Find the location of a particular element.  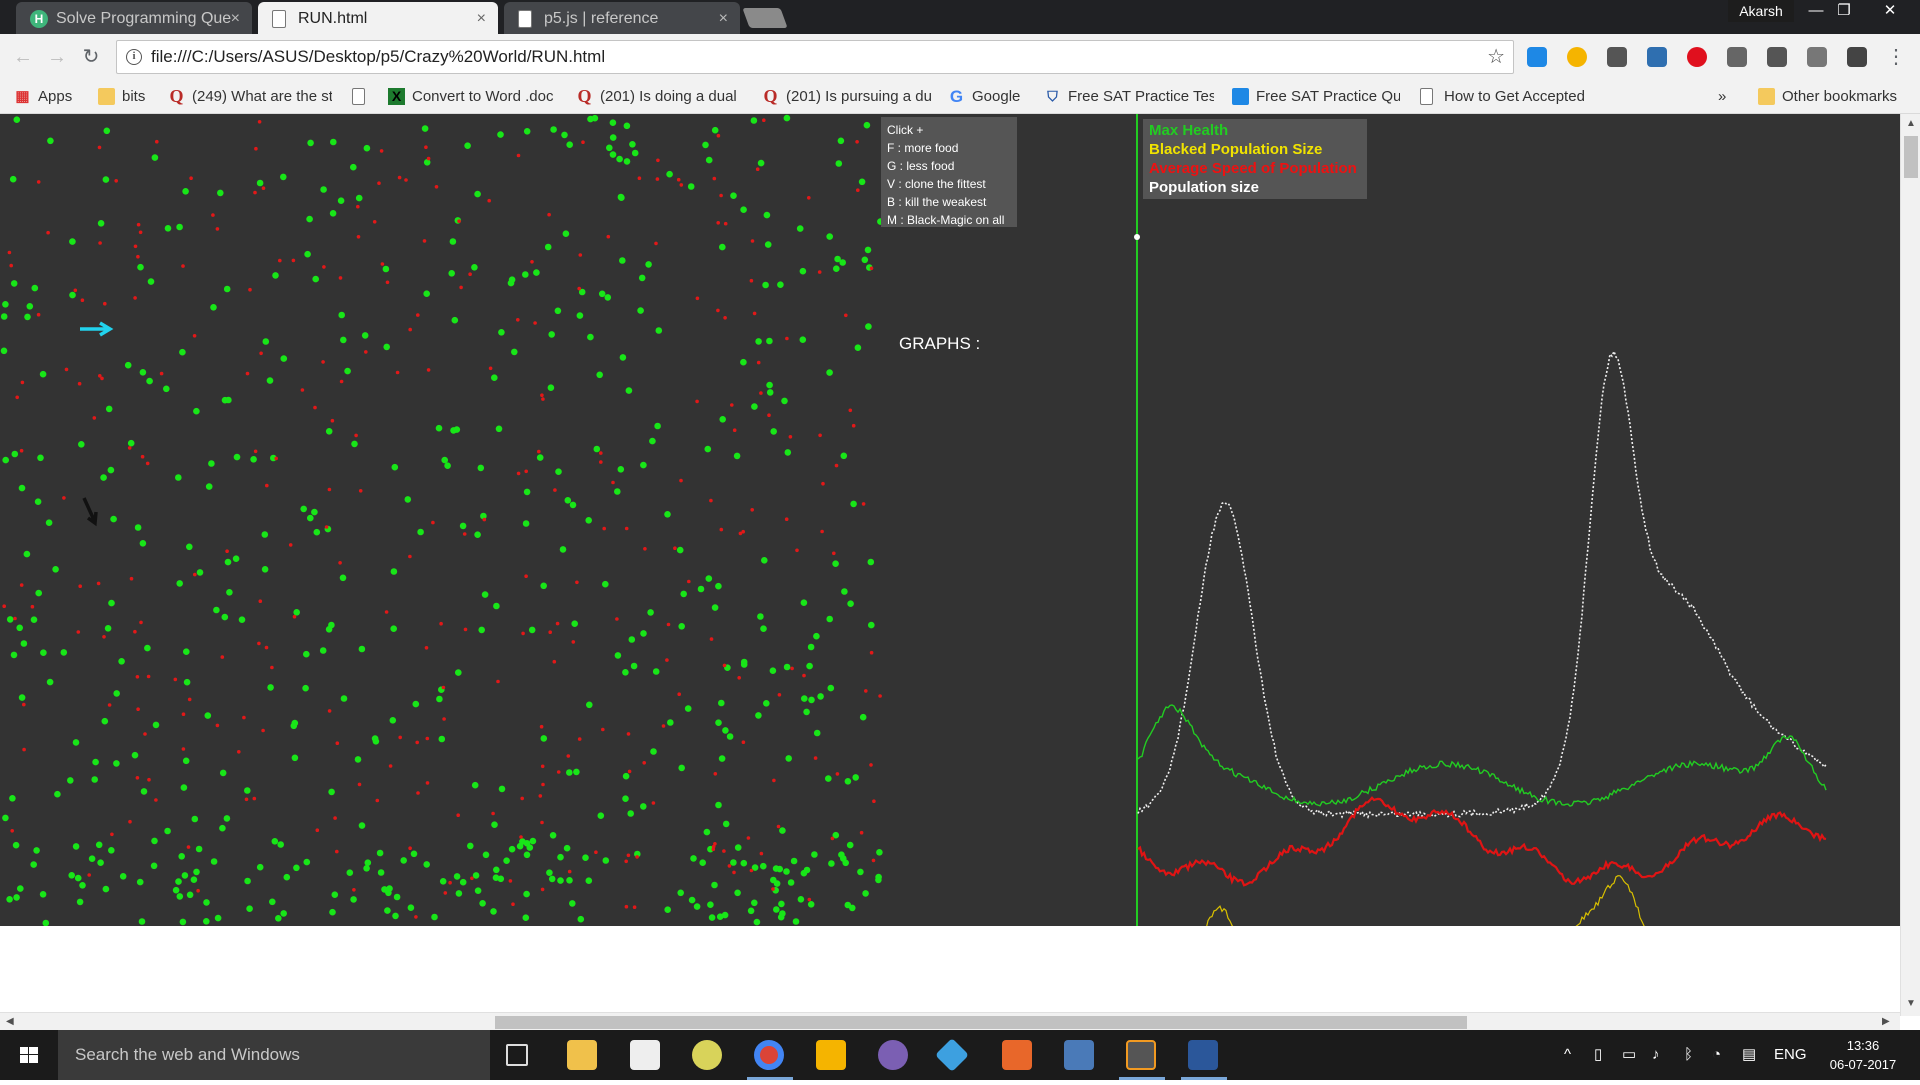

bookmark-label: Other bookmarks is located at coordinates (1840, 96).